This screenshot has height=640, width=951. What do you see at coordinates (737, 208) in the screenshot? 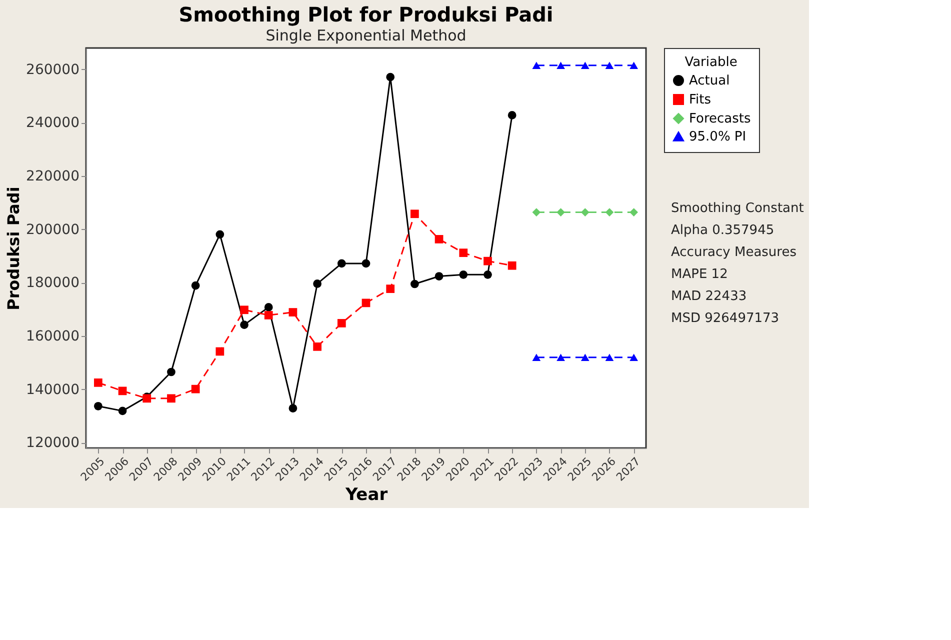
I see `text: Smoothing Constant` at bounding box center [737, 208].